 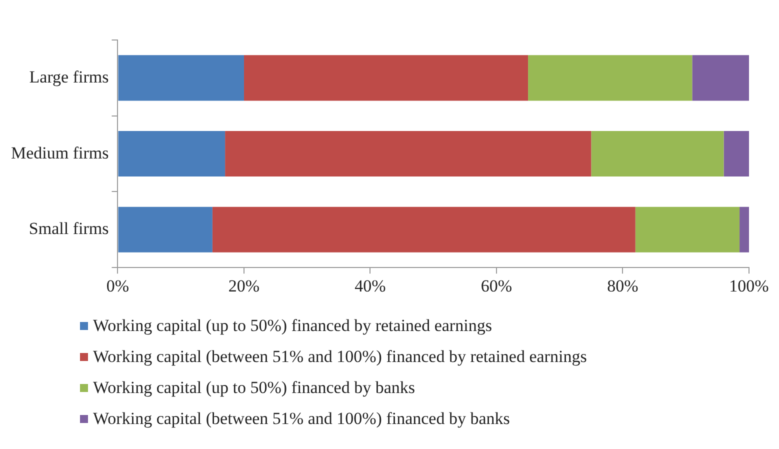 What do you see at coordinates (68, 228) in the screenshot?
I see `y-tick-label: Small firms` at bounding box center [68, 228].